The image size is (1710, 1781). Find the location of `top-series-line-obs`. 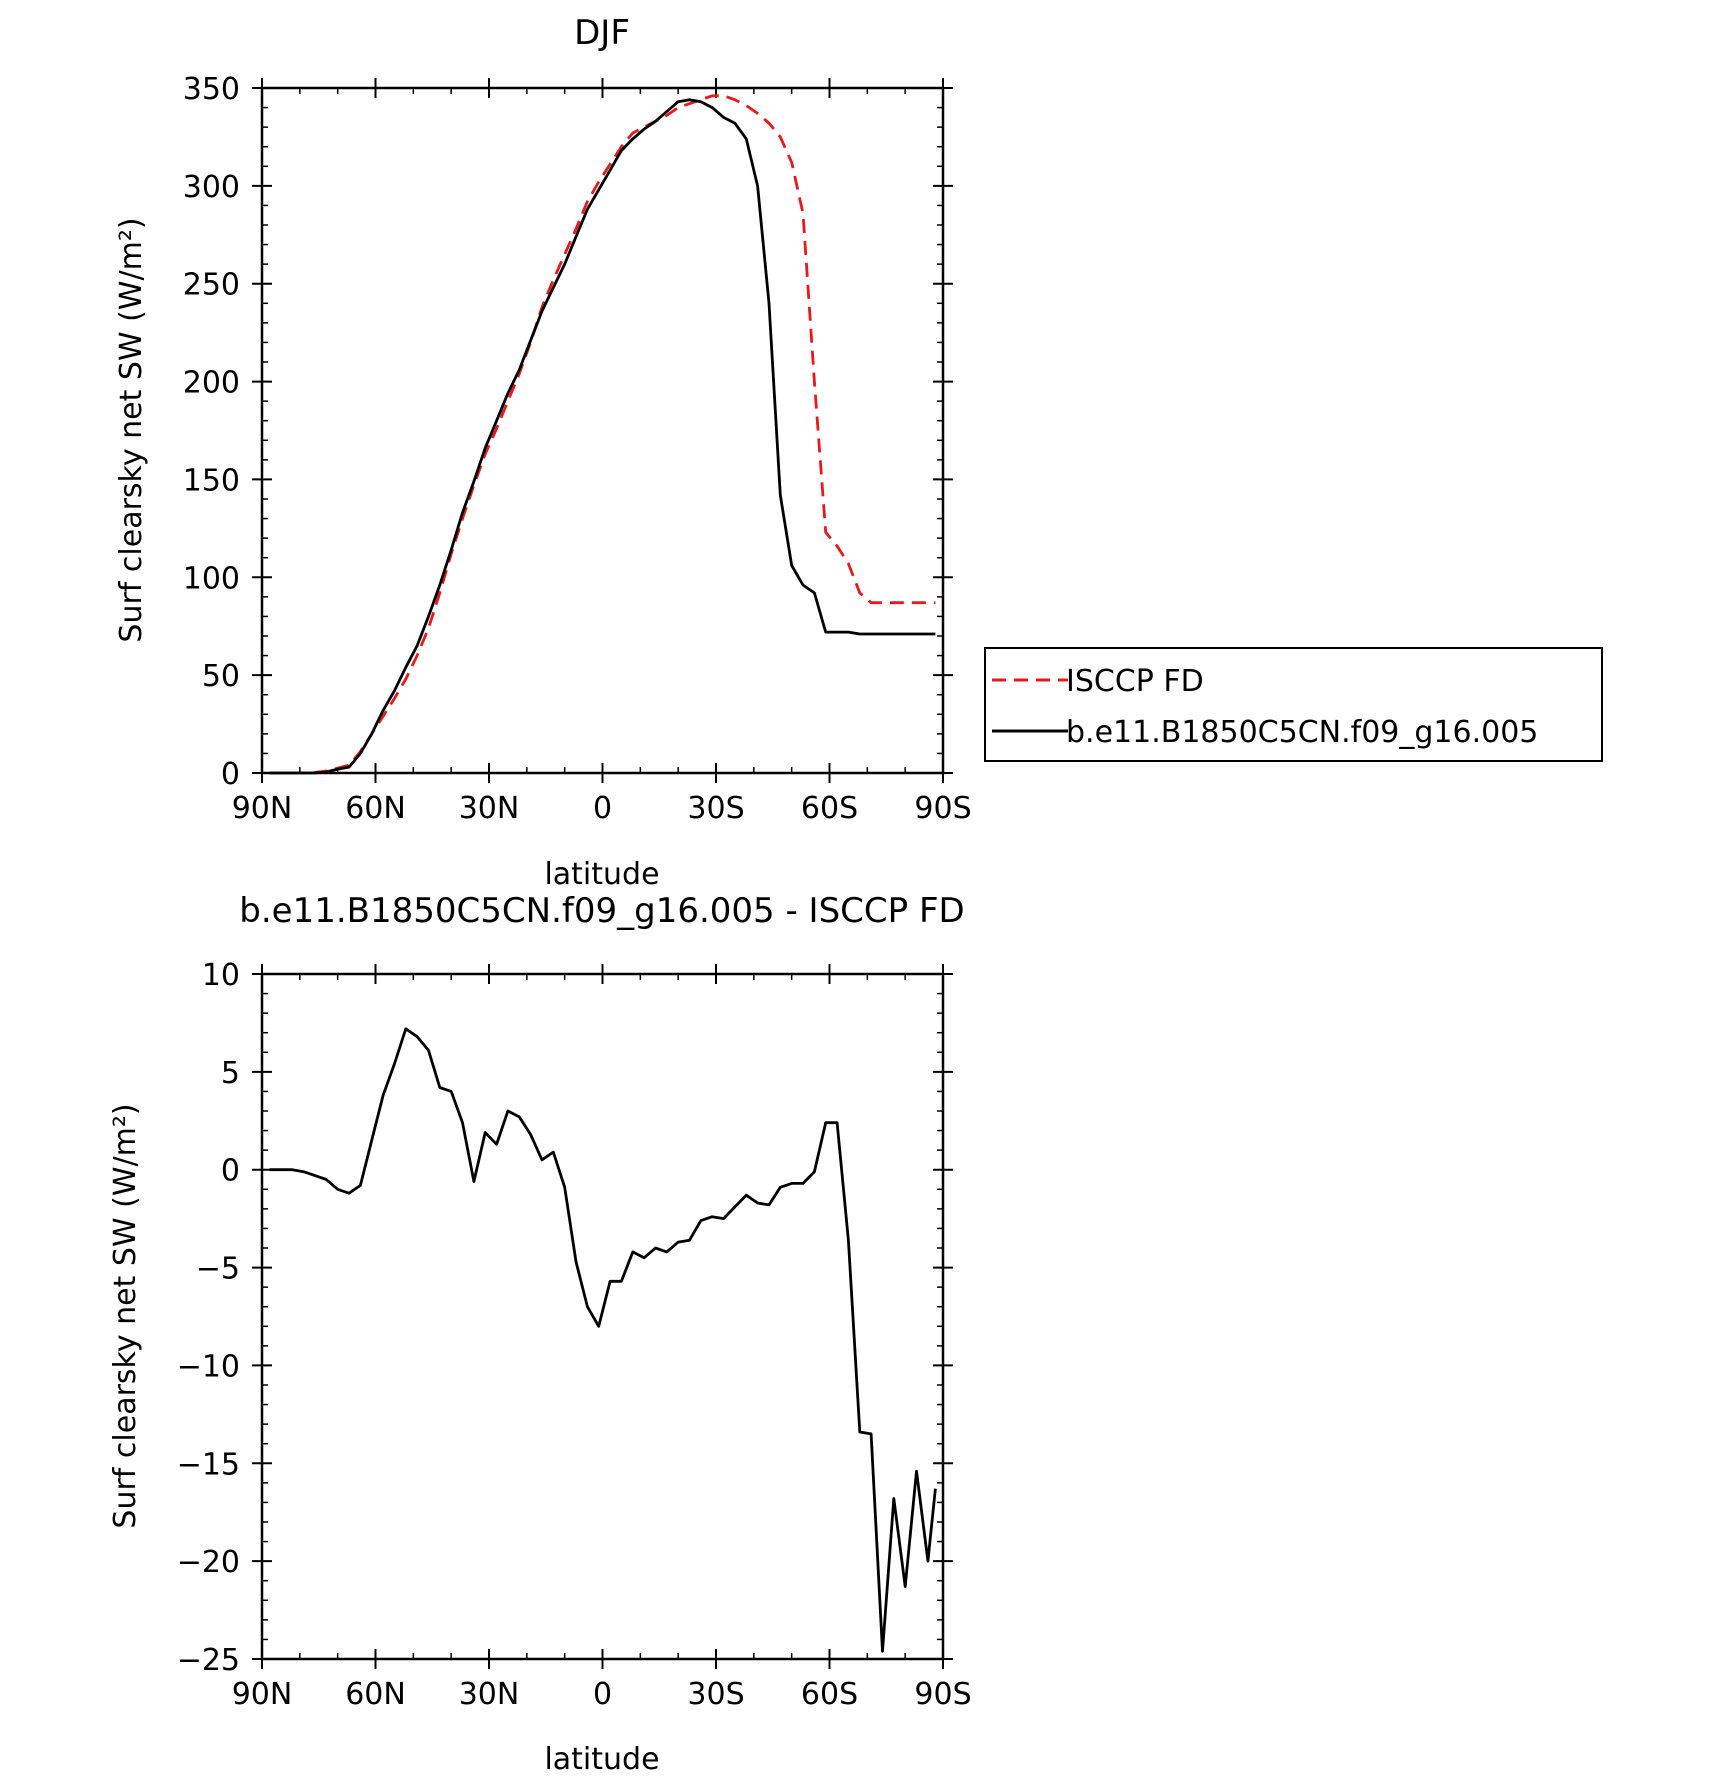

top-series-line-obs is located at coordinates (602, 434).